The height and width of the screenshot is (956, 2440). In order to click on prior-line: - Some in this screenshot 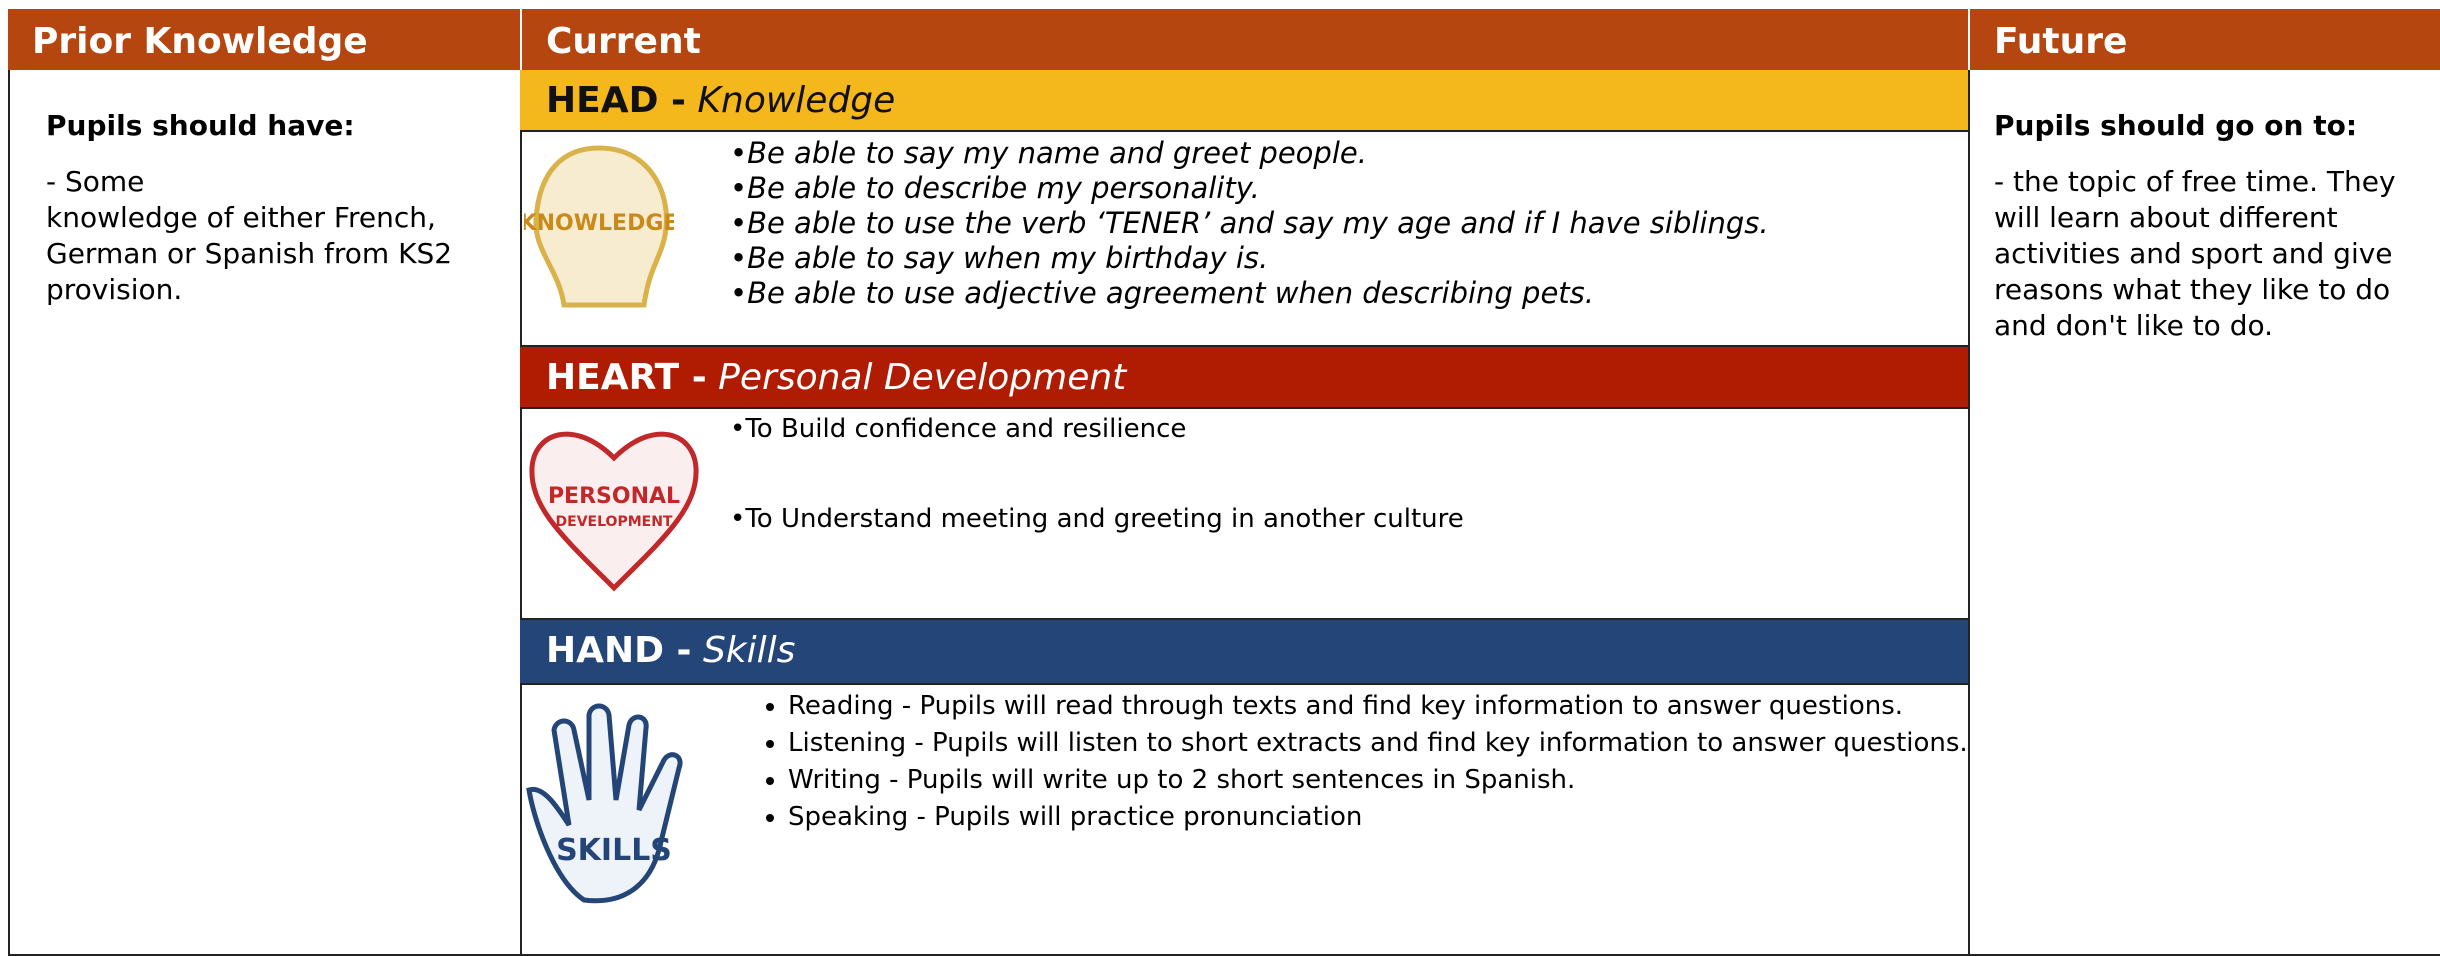, I will do `click(95, 181)`.